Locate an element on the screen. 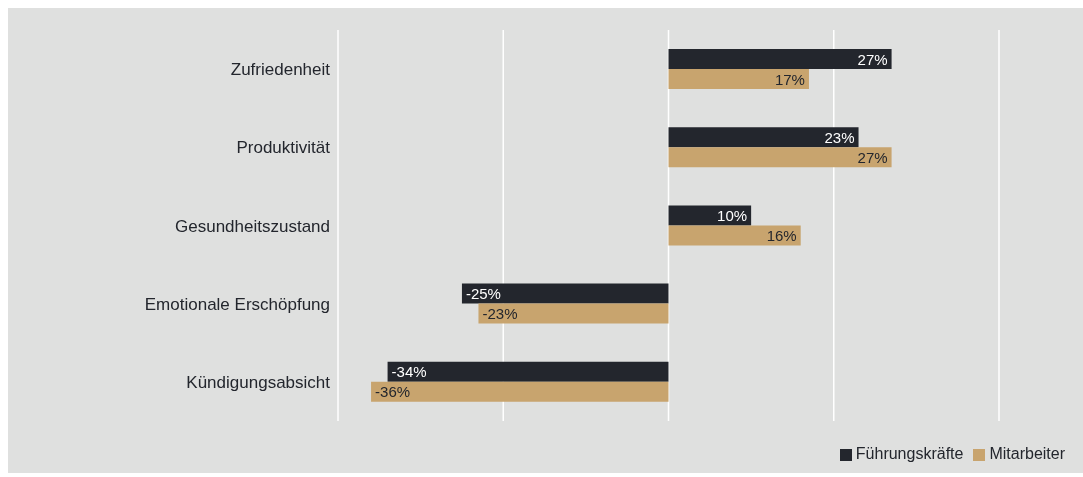 This screenshot has height=477, width=1083. y-tick-label: Zufriedenheit is located at coordinates (280, 70).